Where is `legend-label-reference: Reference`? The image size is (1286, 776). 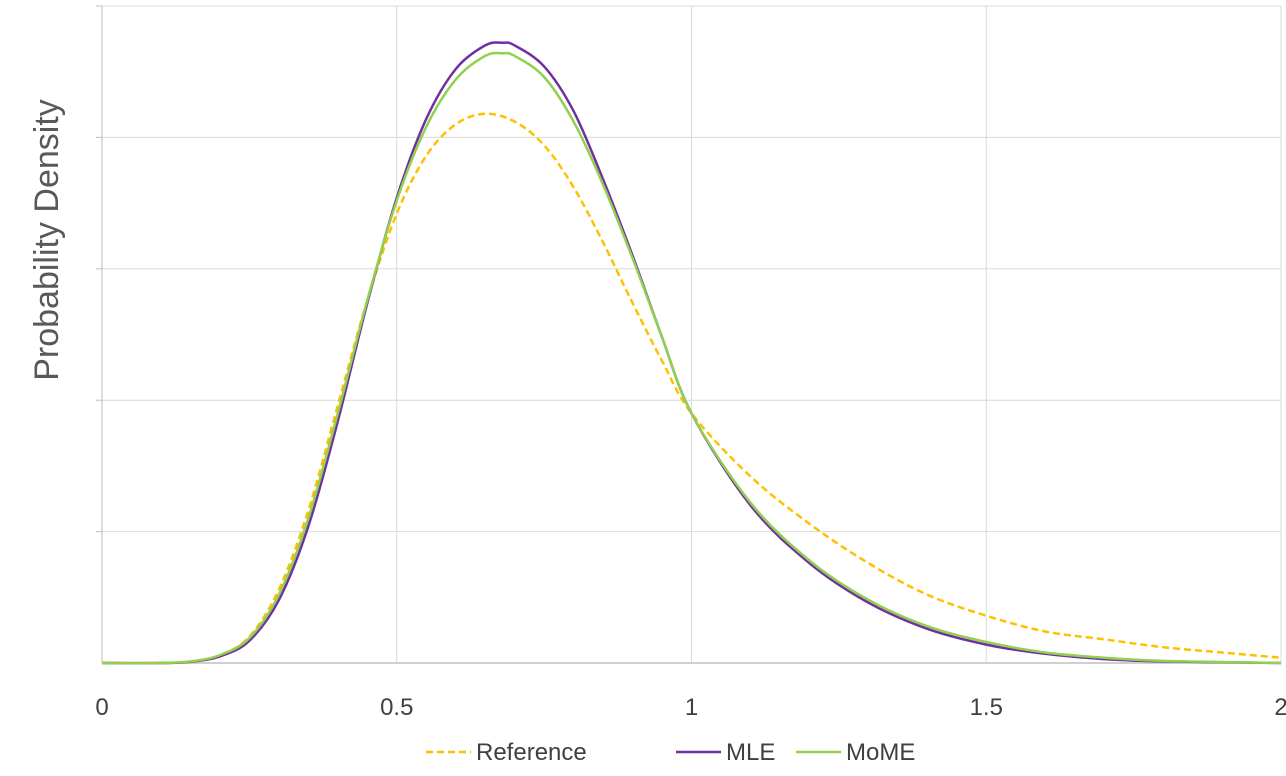
legend-label-reference: Reference is located at coordinates (531, 752).